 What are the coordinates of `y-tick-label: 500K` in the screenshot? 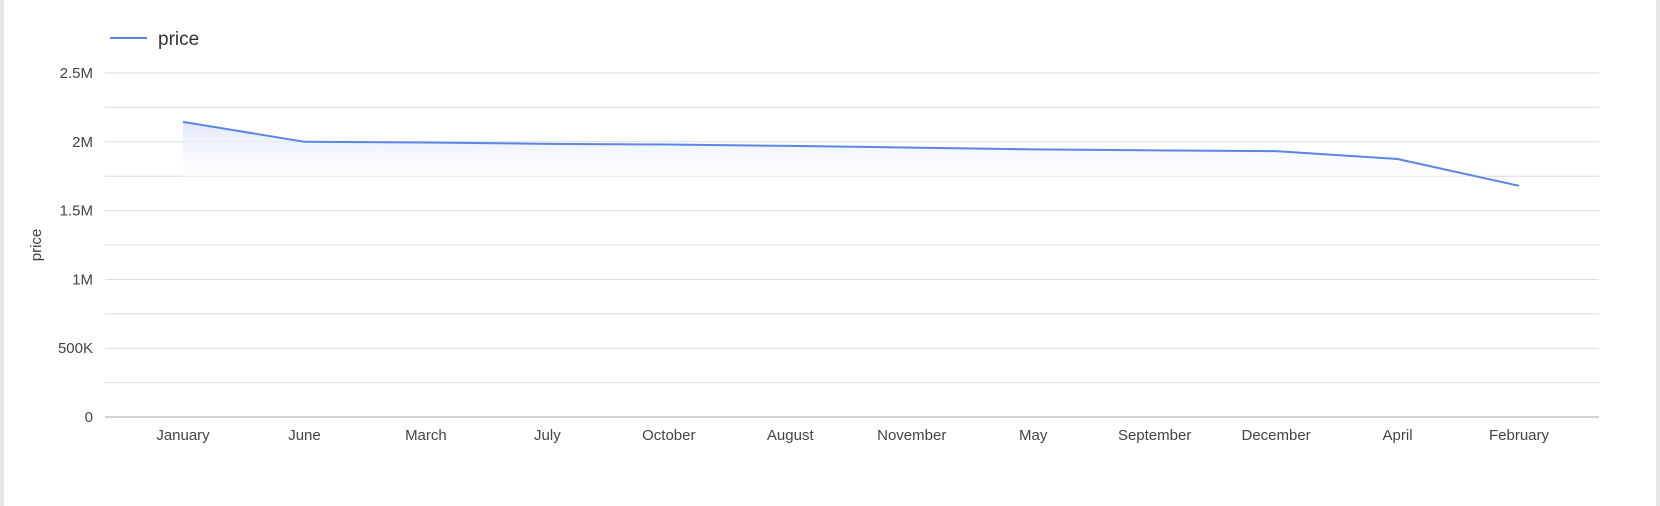 It's located at (75, 348).